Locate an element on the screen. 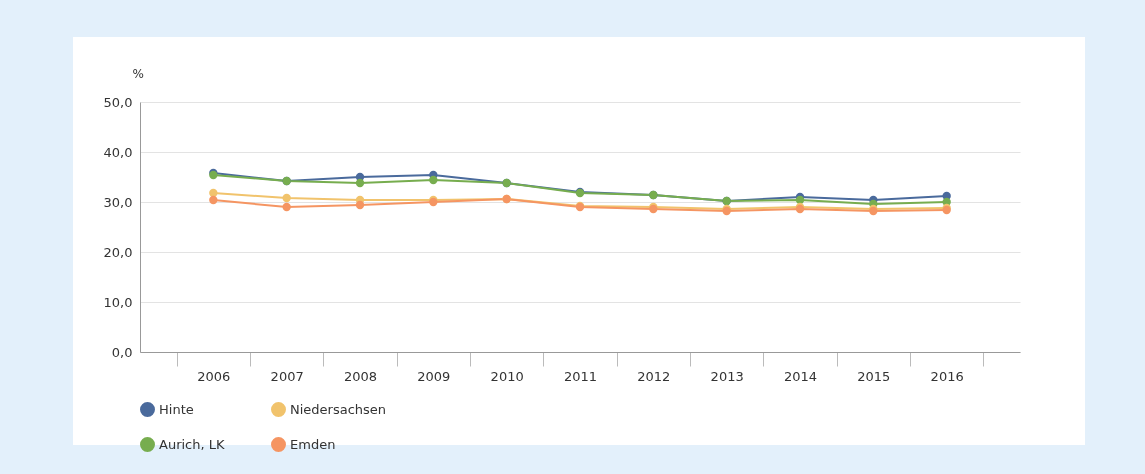 The width and height of the screenshot is (1145, 474). x-tick-label: 2013 is located at coordinates (727, 376).